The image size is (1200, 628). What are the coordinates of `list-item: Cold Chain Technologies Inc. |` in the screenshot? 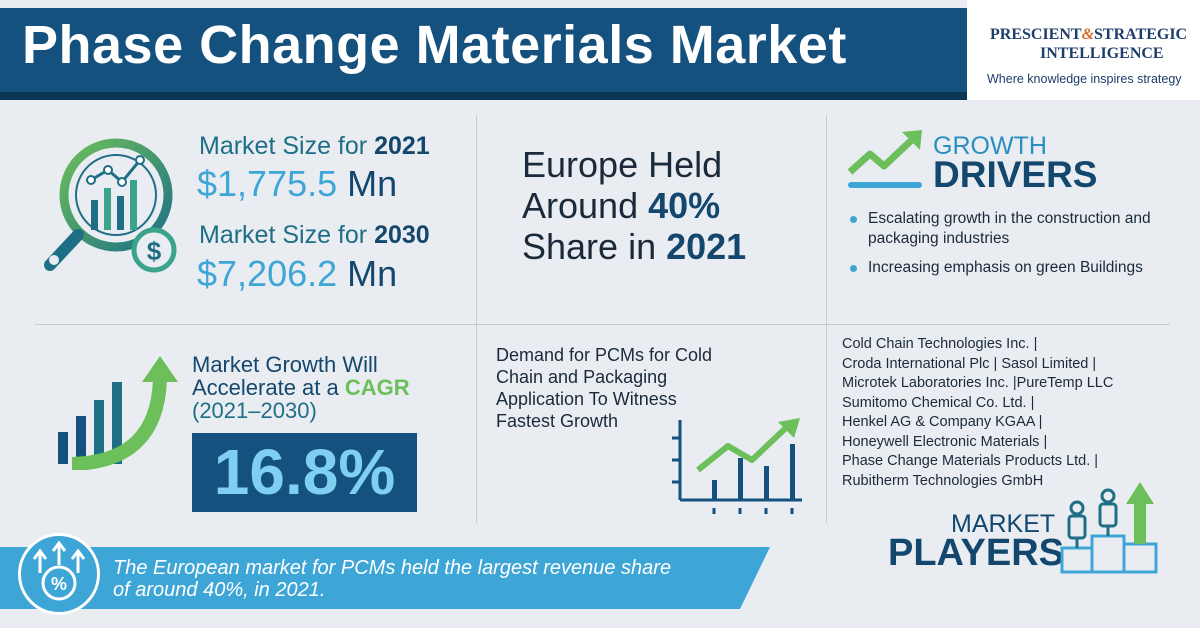 It's located at (940, 344).